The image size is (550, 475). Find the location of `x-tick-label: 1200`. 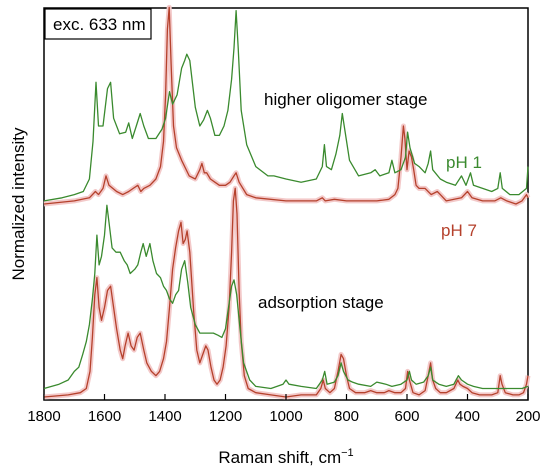

x-tick-label: 1200 is located at coordinates (225, 416).